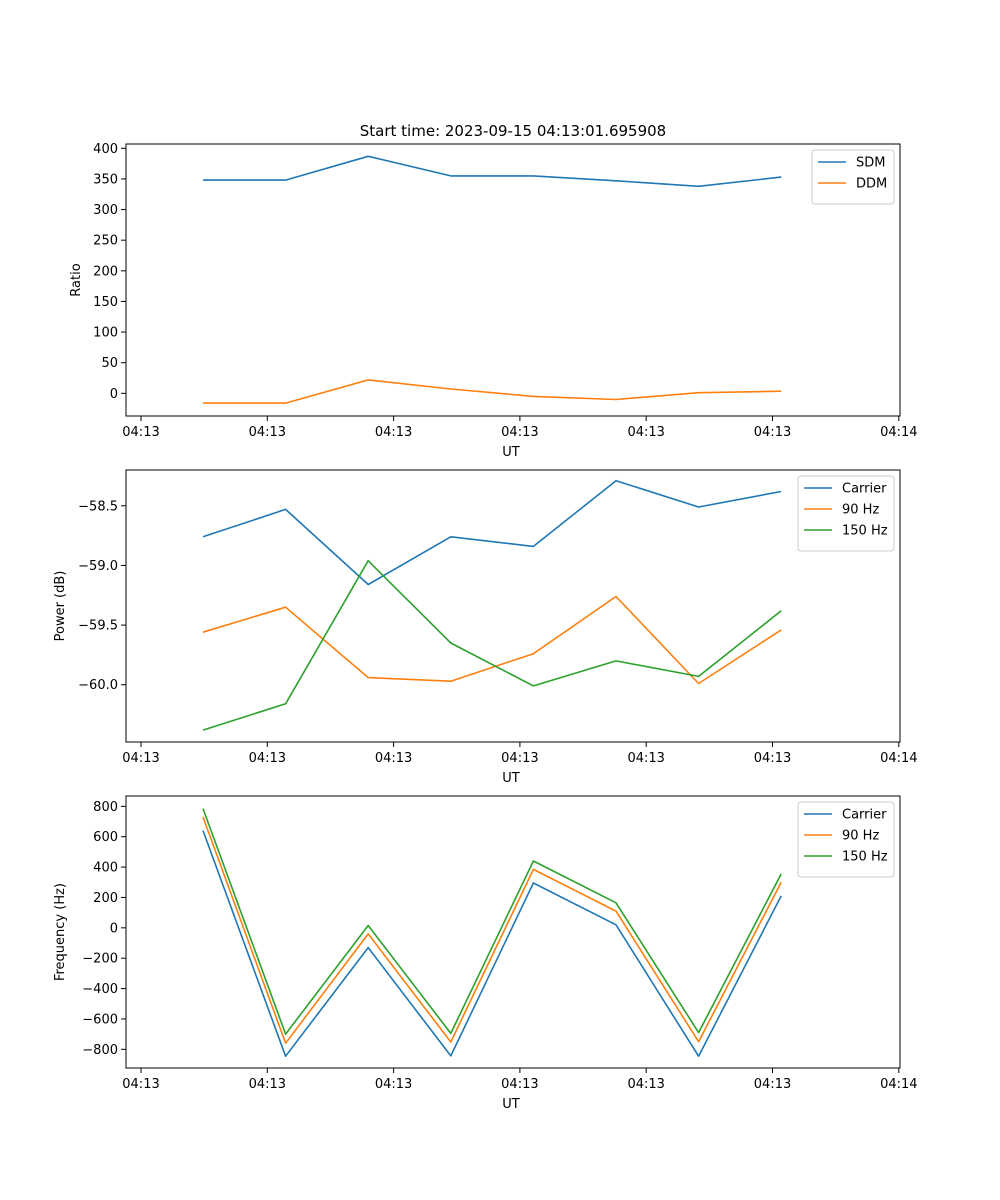 The image size is (1000, 1200). What do you see at coordinates (60, 932) in the screenshot?
I see `y-axis-label: Frequency (Hz)` at bounding box center [60, 932].